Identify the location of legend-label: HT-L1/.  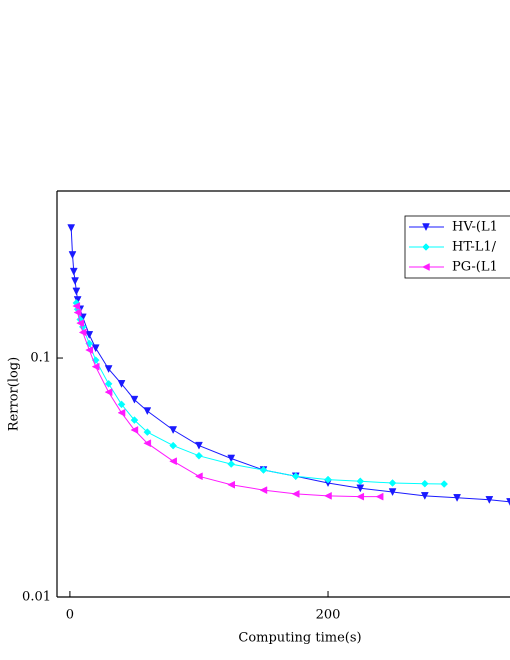
(474, 247).